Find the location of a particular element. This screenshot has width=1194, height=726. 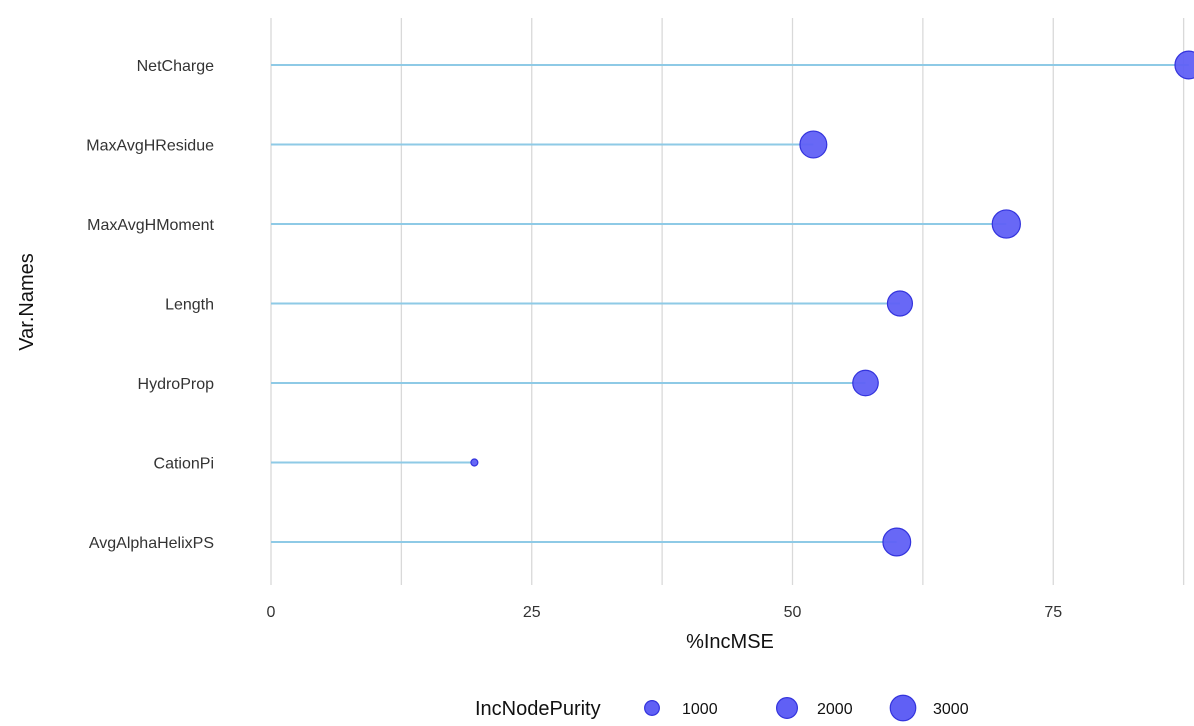

legend-label: 2000 is located at coordinates (835, 709).